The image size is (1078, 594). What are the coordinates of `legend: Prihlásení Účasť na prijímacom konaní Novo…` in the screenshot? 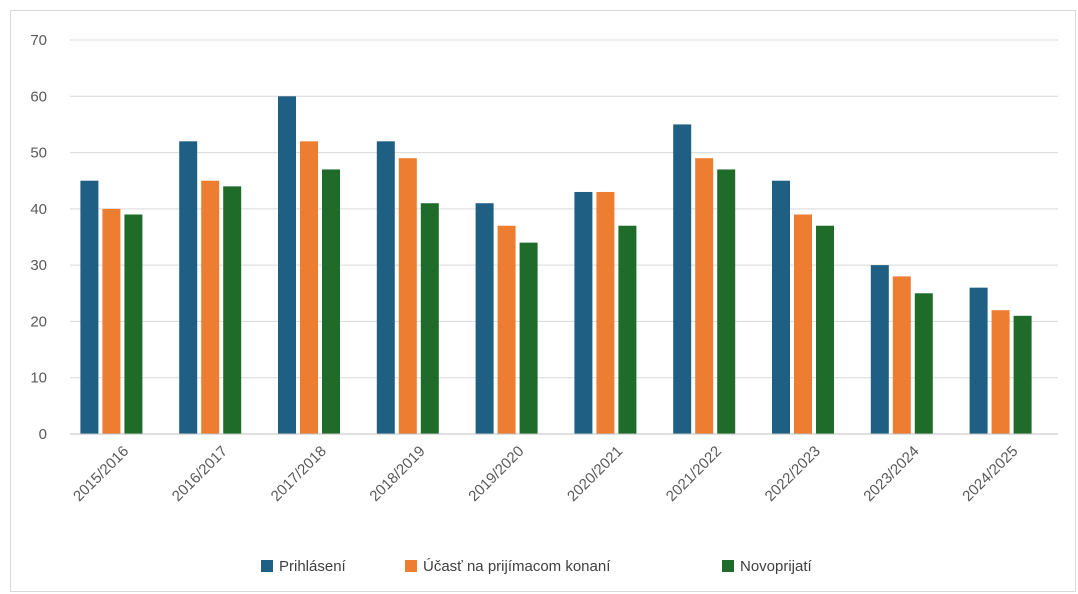 It's located at (537, 566).